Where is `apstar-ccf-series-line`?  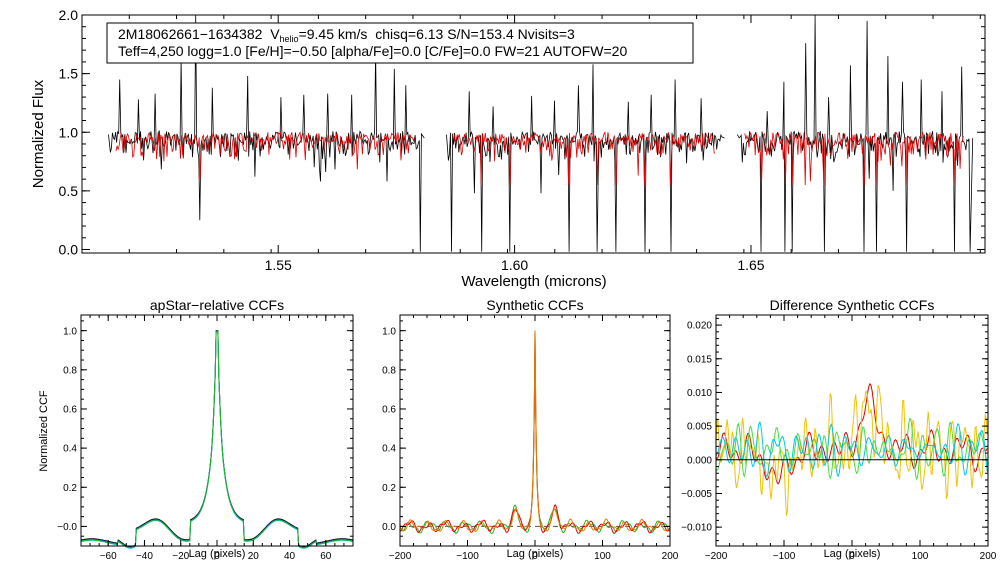 apstar-ccf-series-line is located at coordinates (217, 440).